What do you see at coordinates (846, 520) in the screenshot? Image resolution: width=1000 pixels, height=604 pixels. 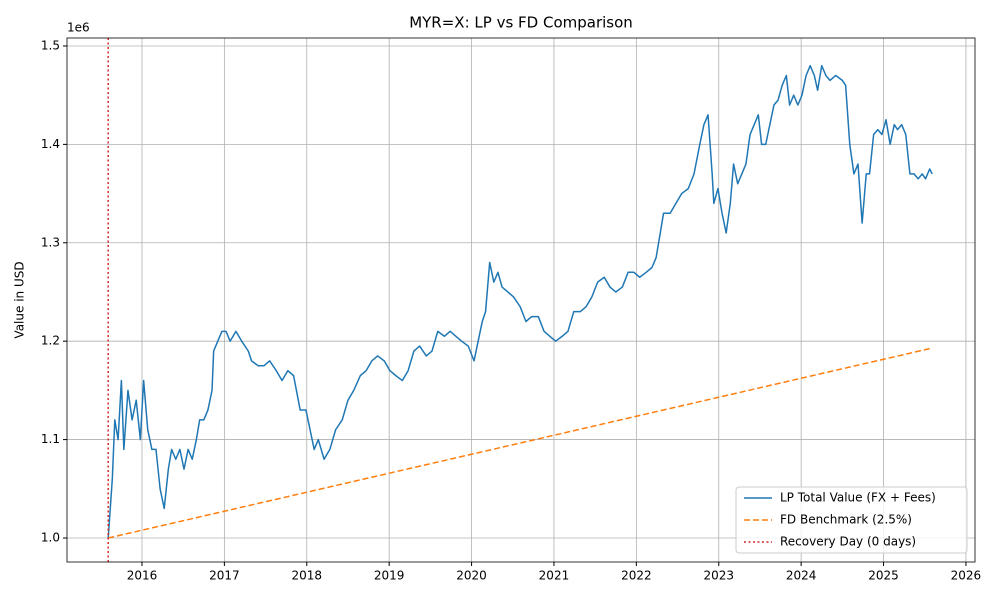 I see `legend-label: FD Benchmark (2.5%)` at bounding box center [846, 520].